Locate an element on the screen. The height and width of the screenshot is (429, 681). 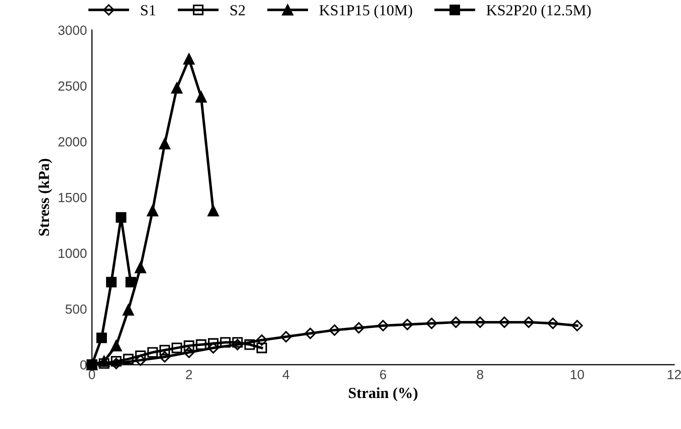
y-tick-label: 2000 is located at coordinates (72, 141).